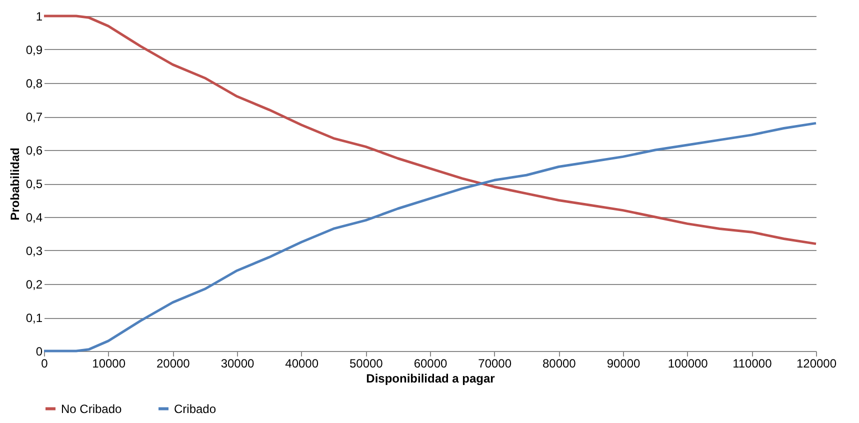  What do you see at coordinates (495, 363) in the screenshot?
I see `x-tick-label: 70000` at bounding box center [495, 363].